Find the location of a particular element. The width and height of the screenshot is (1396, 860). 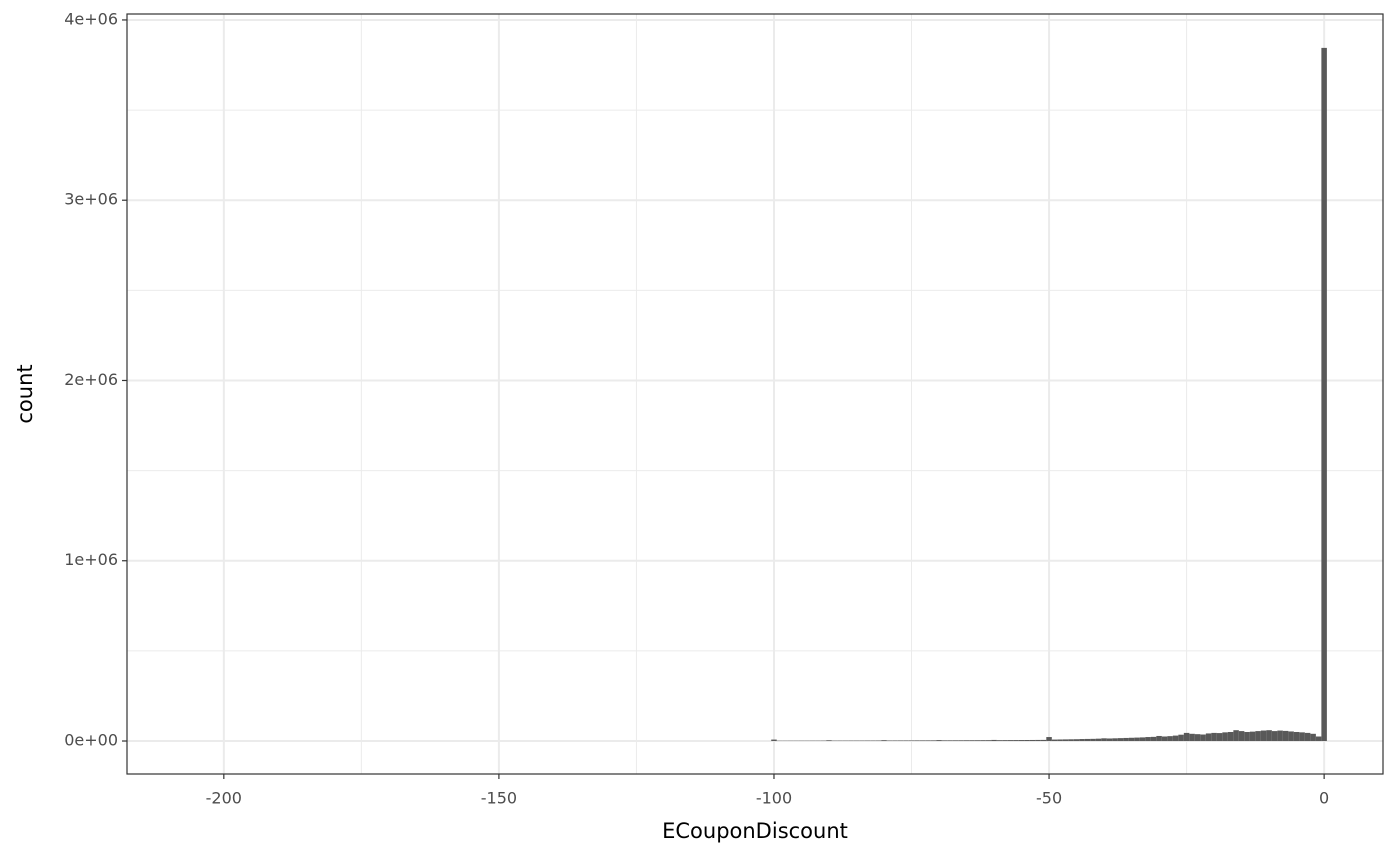

x-tick-label: -100 is located at coordinates (774, 798).